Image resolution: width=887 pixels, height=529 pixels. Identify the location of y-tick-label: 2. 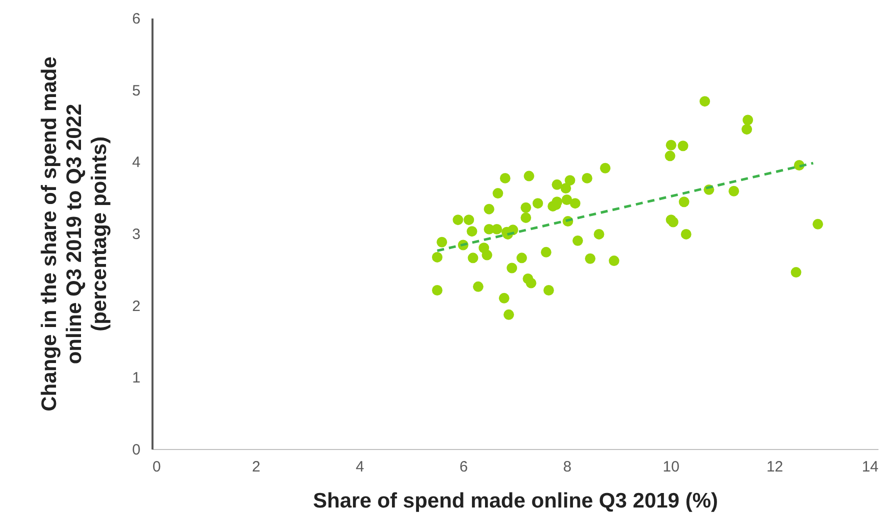
(136, 306).